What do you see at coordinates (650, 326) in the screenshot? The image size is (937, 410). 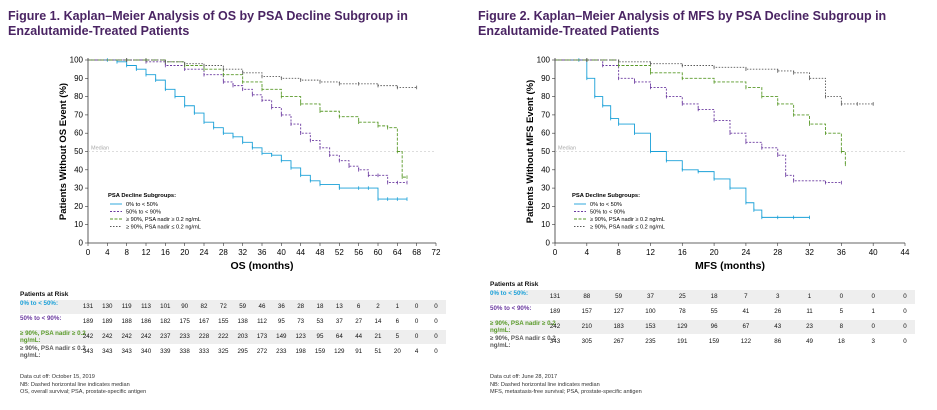 I see `risk-value: 153` at bounding box center [650, 326].